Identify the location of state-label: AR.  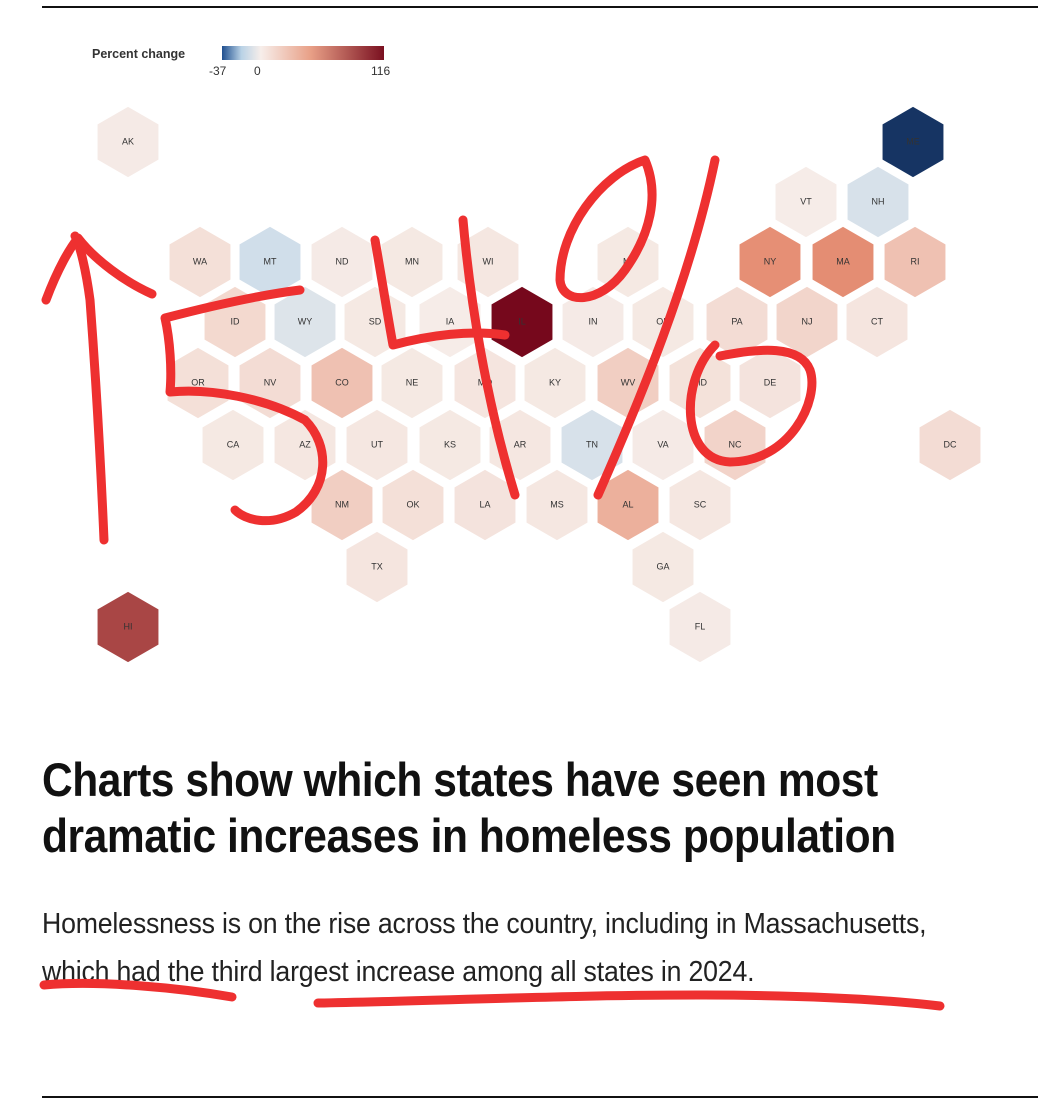
(520, 444).